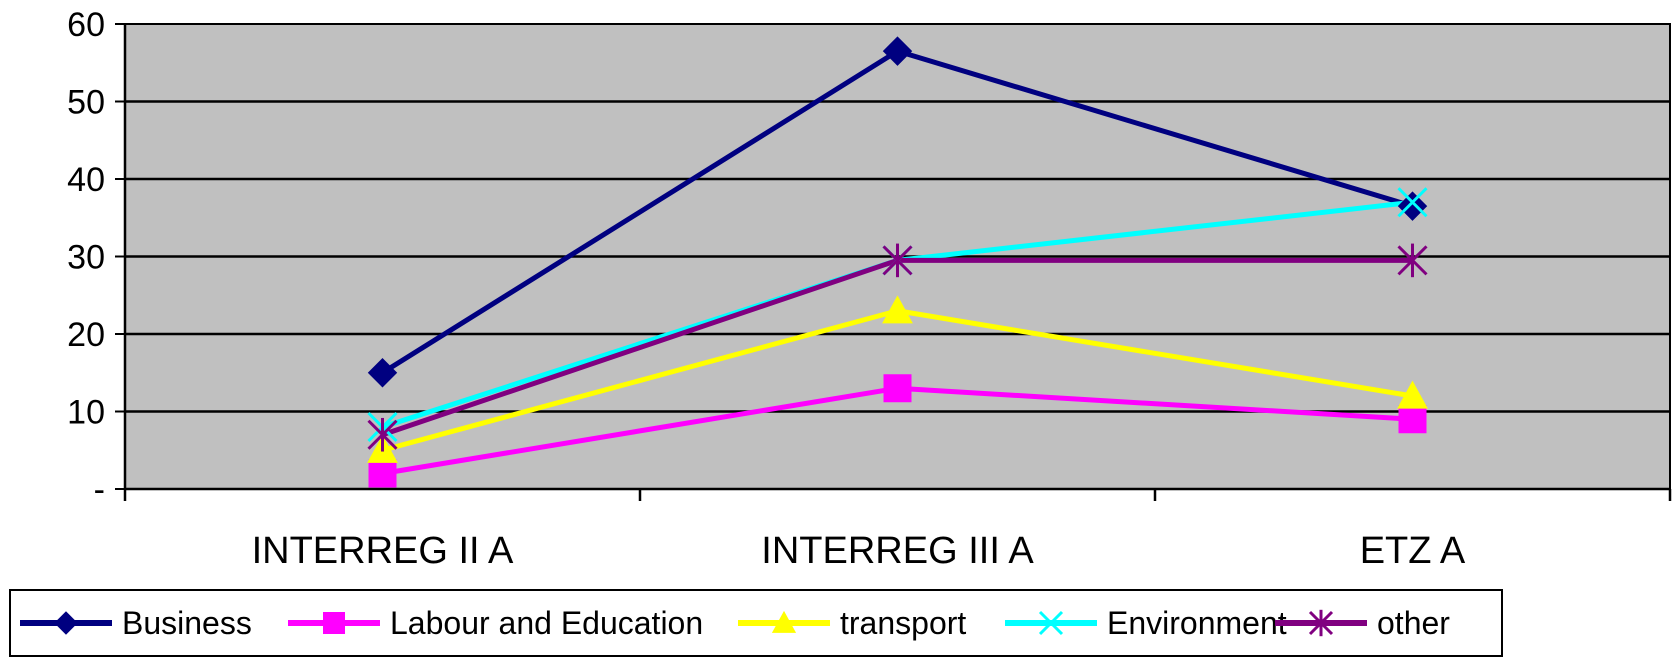 This screenshot has width=1677, height=660. Describe the element at coordinates (897, 551) in the screenshot. I see `x-tick-label: INTERREG III A` at that location.